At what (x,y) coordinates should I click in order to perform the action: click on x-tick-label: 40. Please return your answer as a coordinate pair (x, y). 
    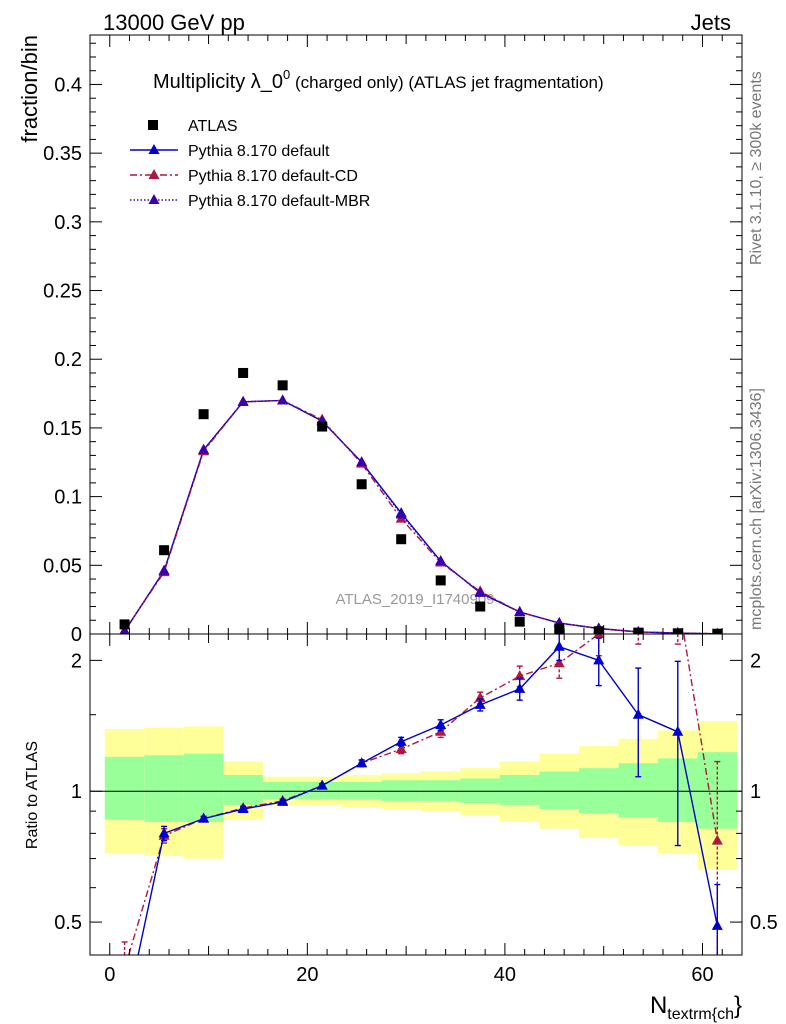
    Looking at the image, I should click on (505, 975).